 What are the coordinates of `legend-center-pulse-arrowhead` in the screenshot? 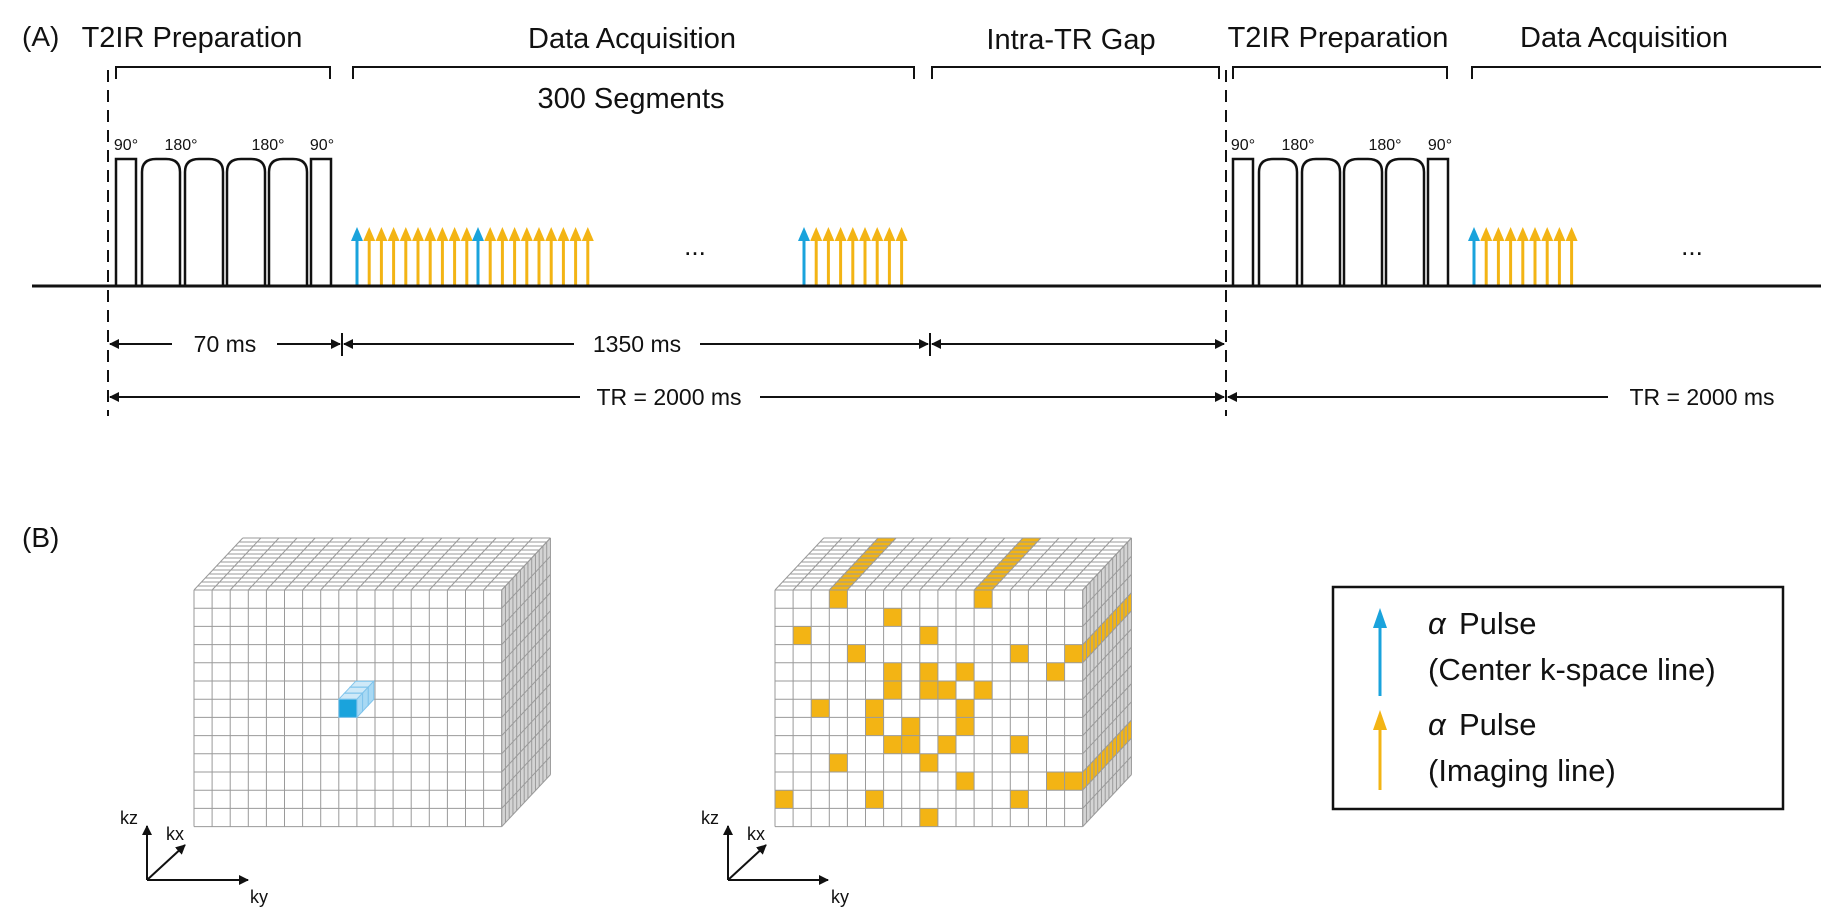 It's located at (1380, 618).